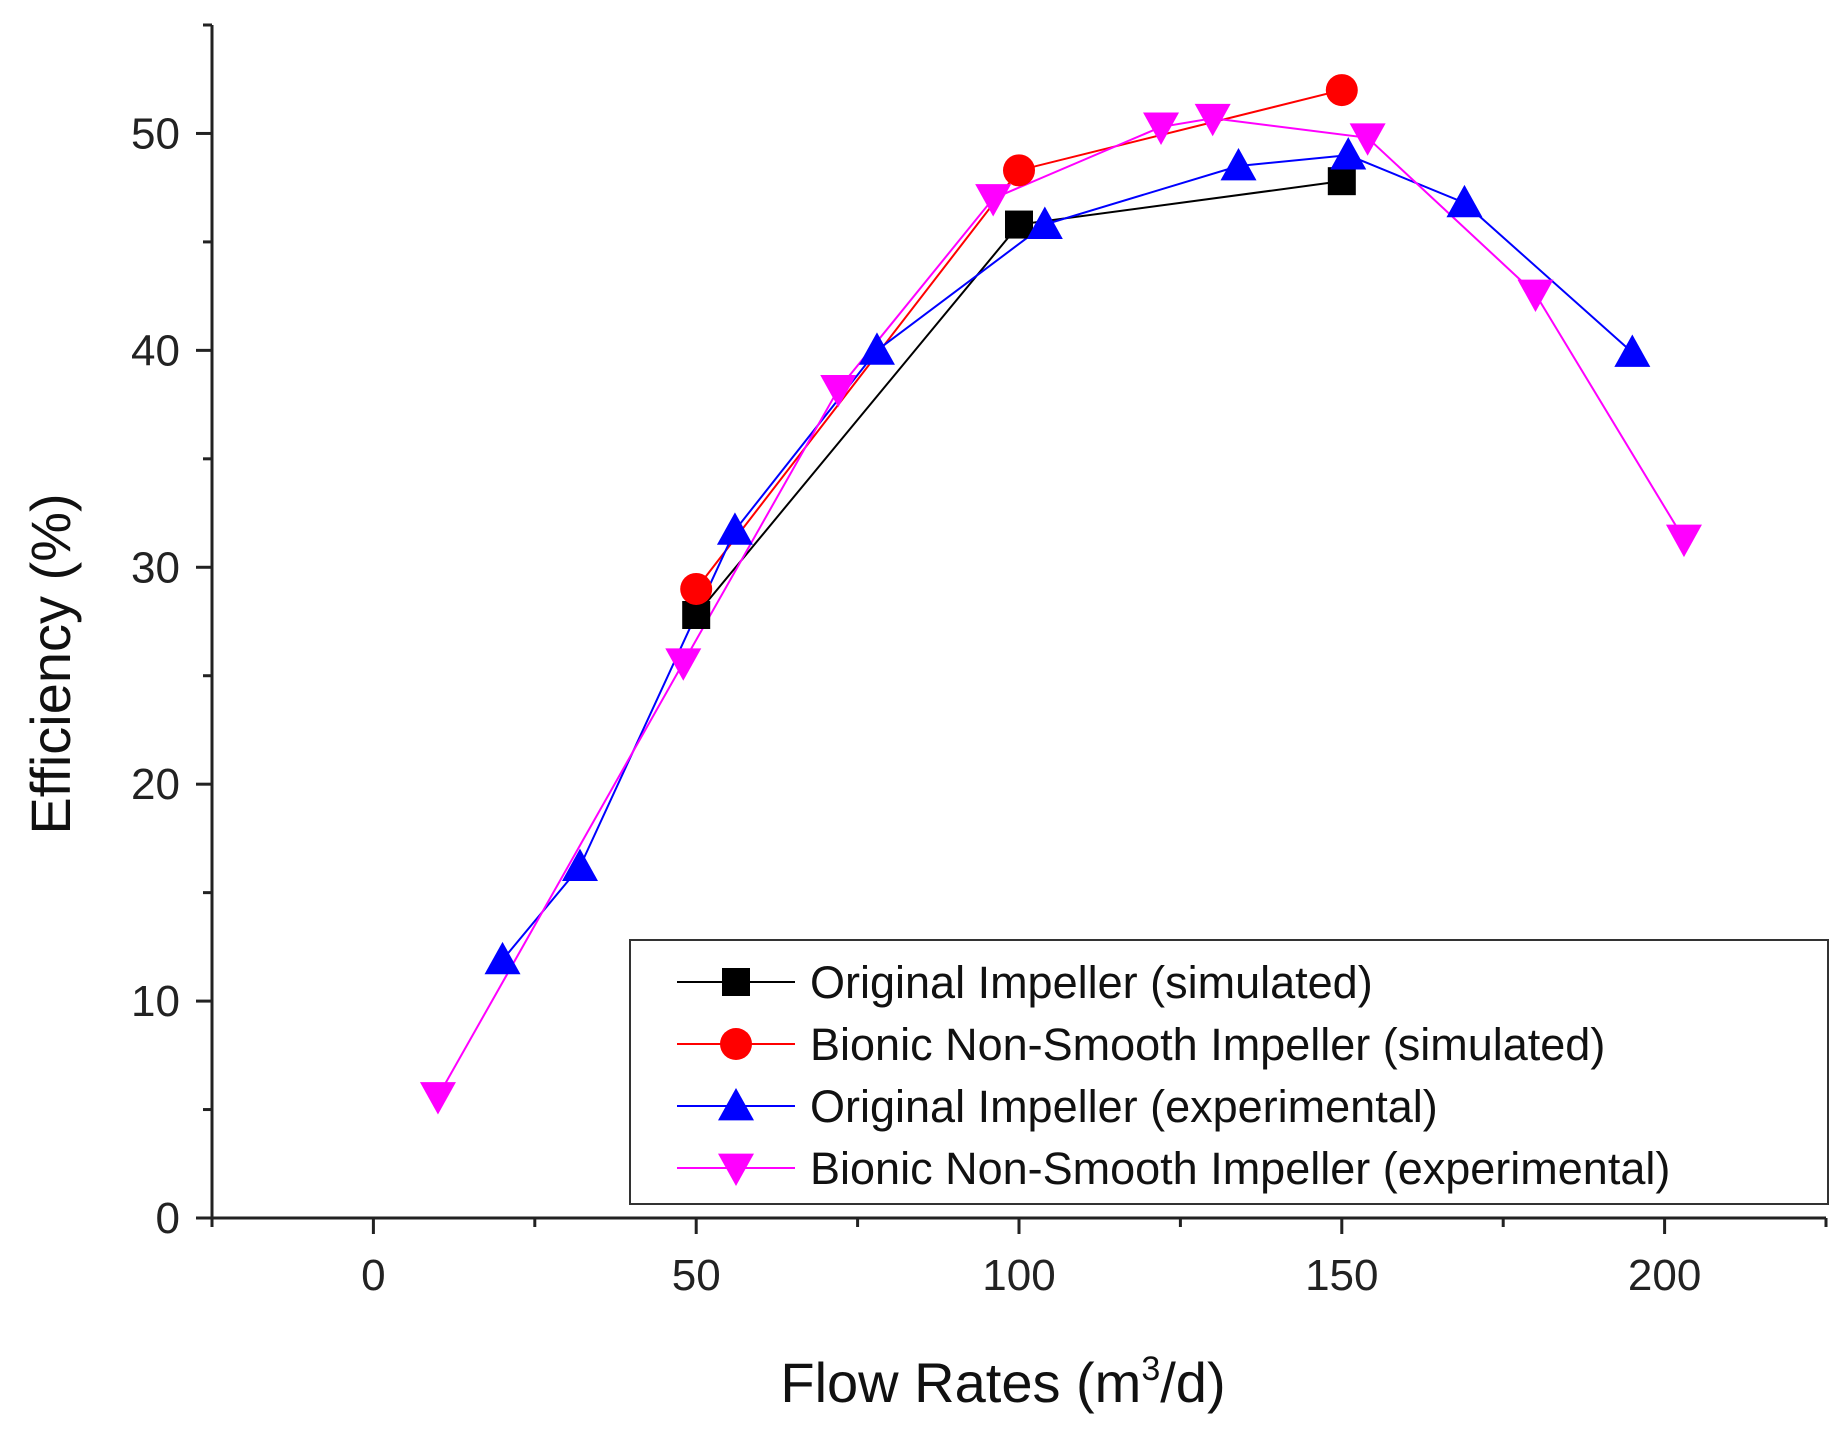  What do you see at coordinates (50, 663) in the screenshot?
I see `y-axis-title: Efficiency (%)` at bounding box center [50, 663].